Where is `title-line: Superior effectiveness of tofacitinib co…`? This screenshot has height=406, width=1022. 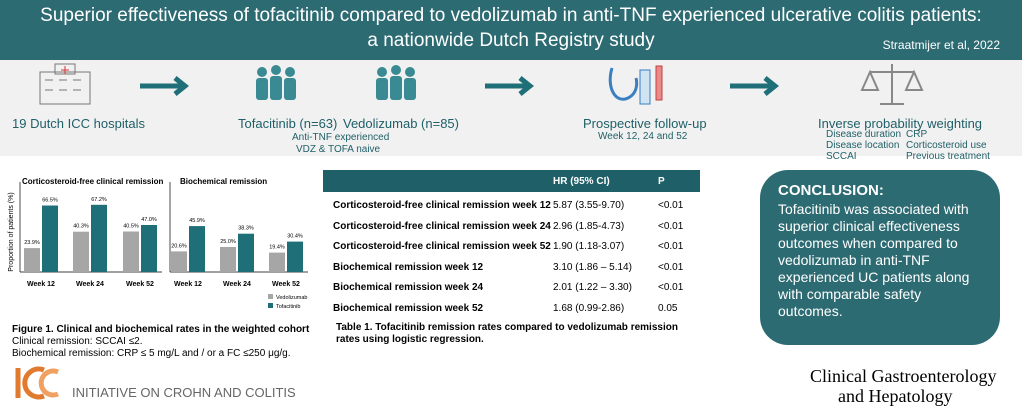
title-line: Superior effectiveness of tofacitinib co… is located at coordinates (511, 15).